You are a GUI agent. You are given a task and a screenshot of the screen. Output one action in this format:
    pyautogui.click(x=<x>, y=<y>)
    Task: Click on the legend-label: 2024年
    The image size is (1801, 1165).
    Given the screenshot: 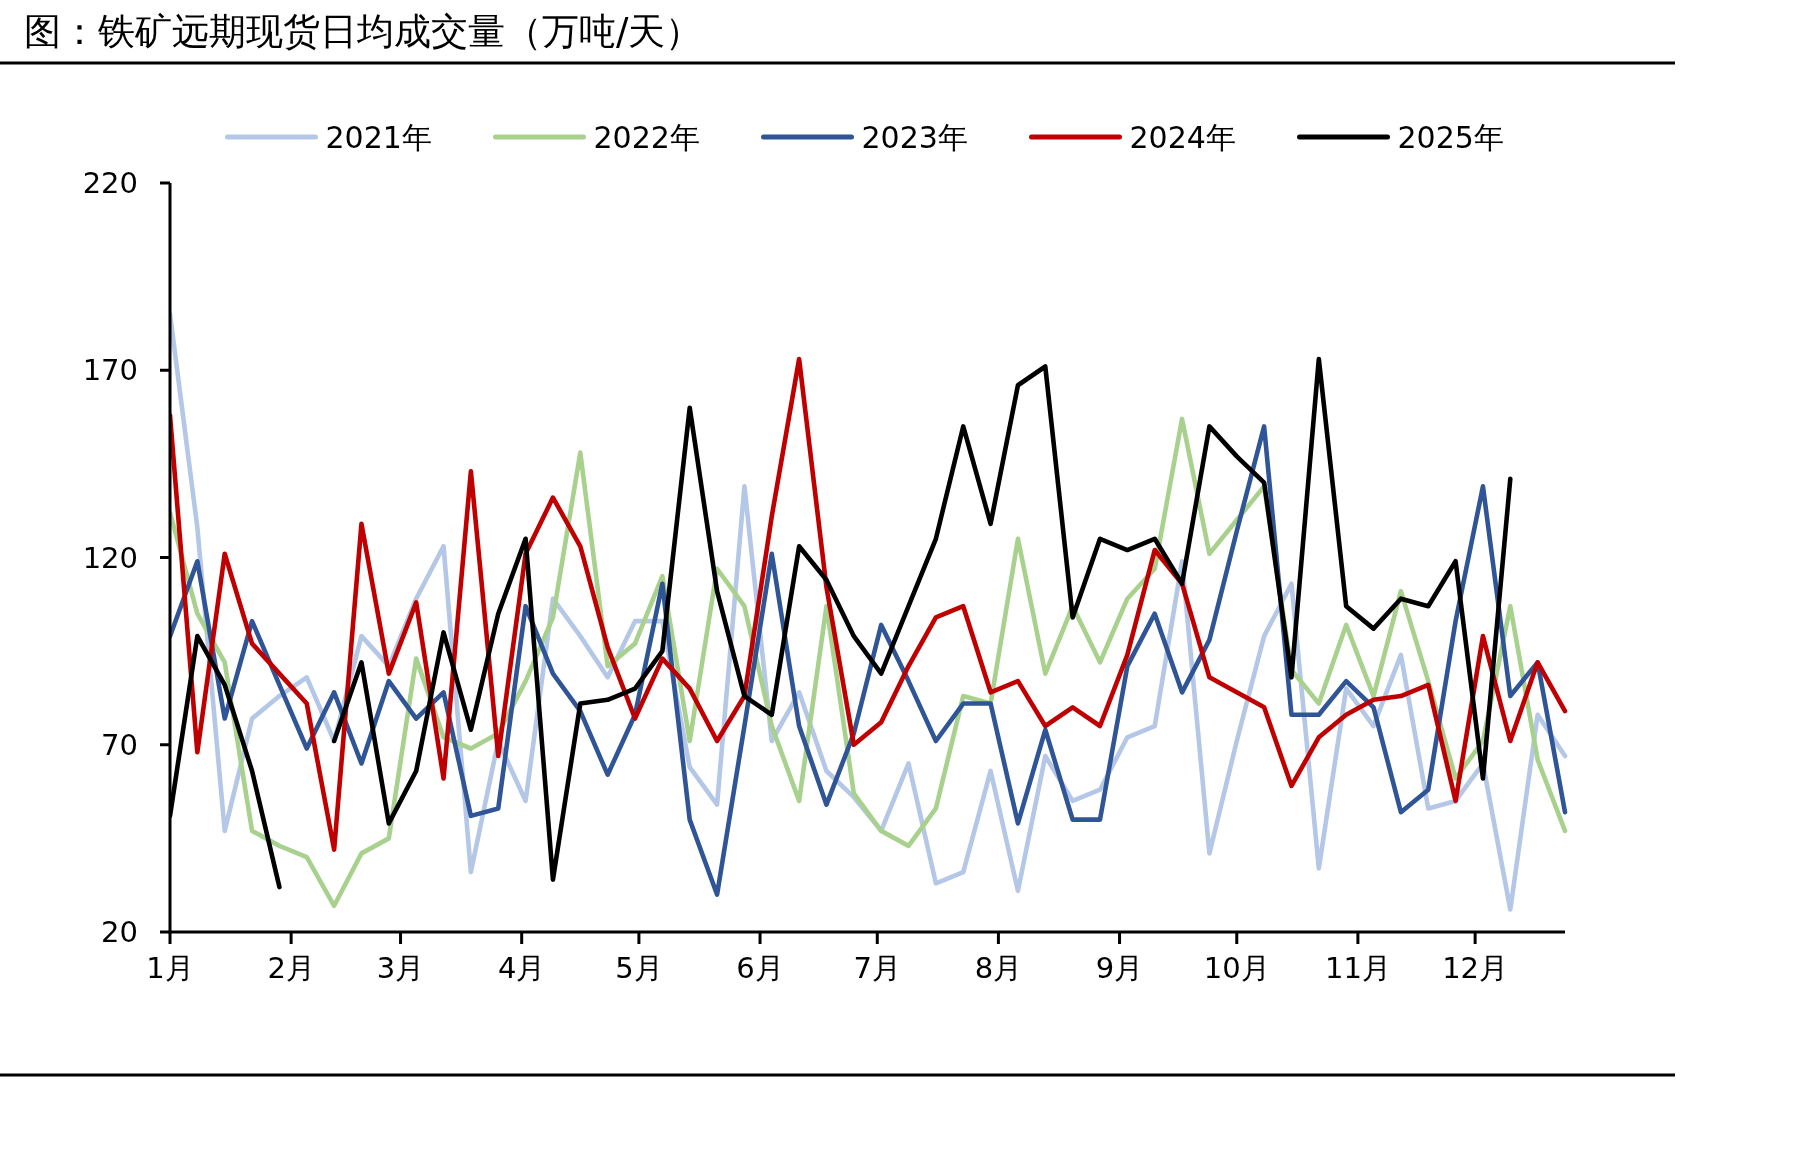 What is the action you would take?
    pyautogui.click(x=1182, y=137)
    